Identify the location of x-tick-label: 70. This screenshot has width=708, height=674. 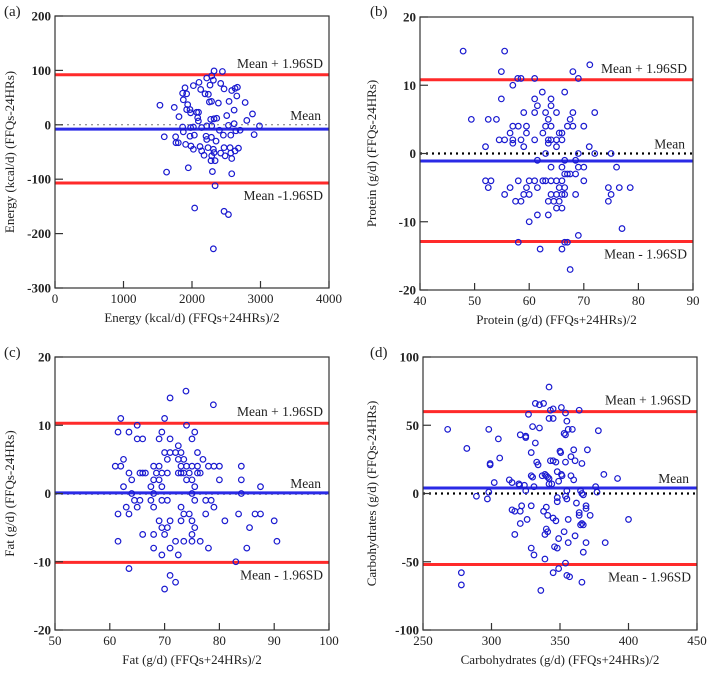
(583, 300).